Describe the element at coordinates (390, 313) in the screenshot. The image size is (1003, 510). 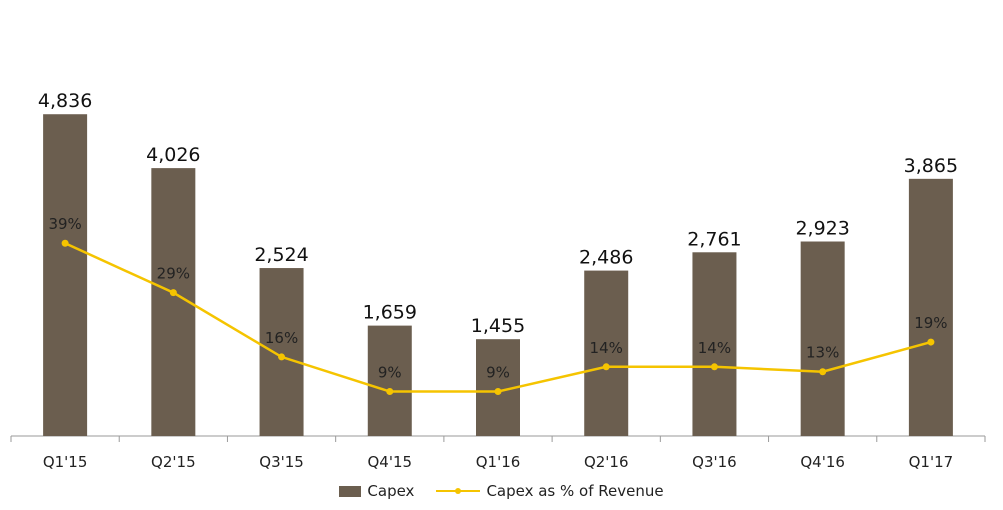
I see `capex-data-label: 1,659` at that location.